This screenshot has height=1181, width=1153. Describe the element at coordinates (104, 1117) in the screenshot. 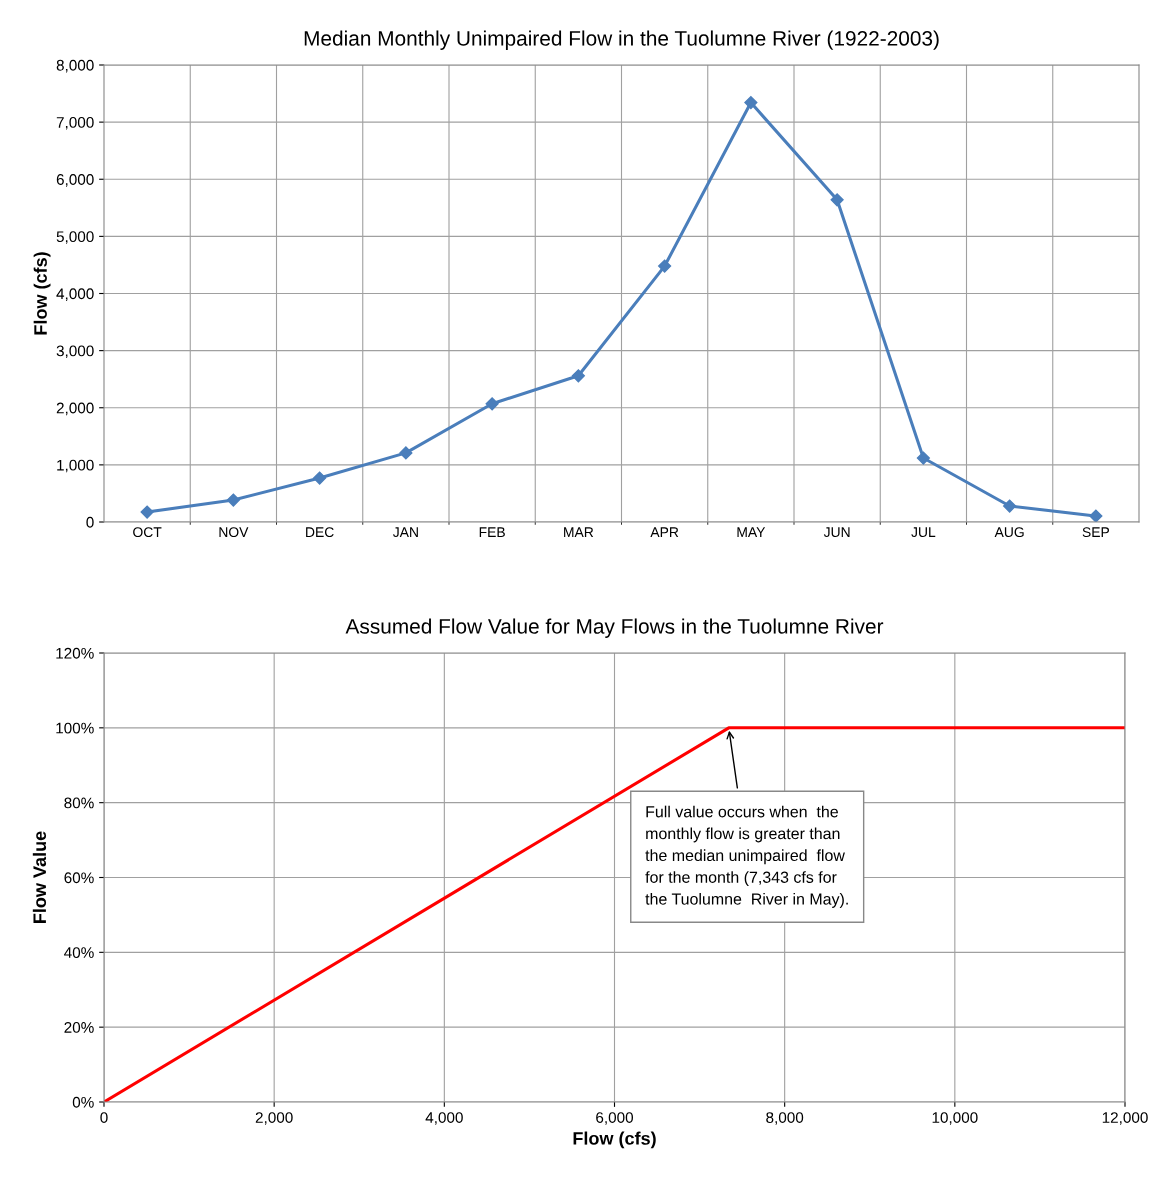

I see `x-tick-label: 0` at that location.